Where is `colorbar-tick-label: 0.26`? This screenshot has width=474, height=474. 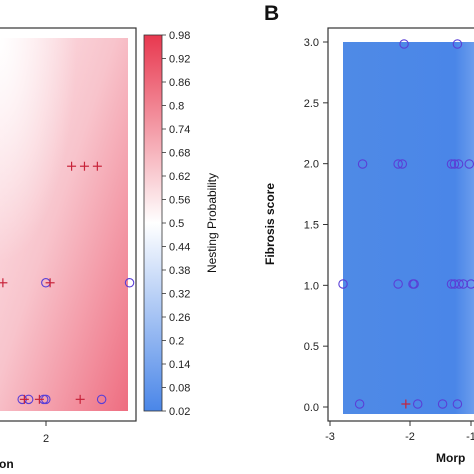 colorbar-tick-label: 0.26 is located at coordinates (179, 318).